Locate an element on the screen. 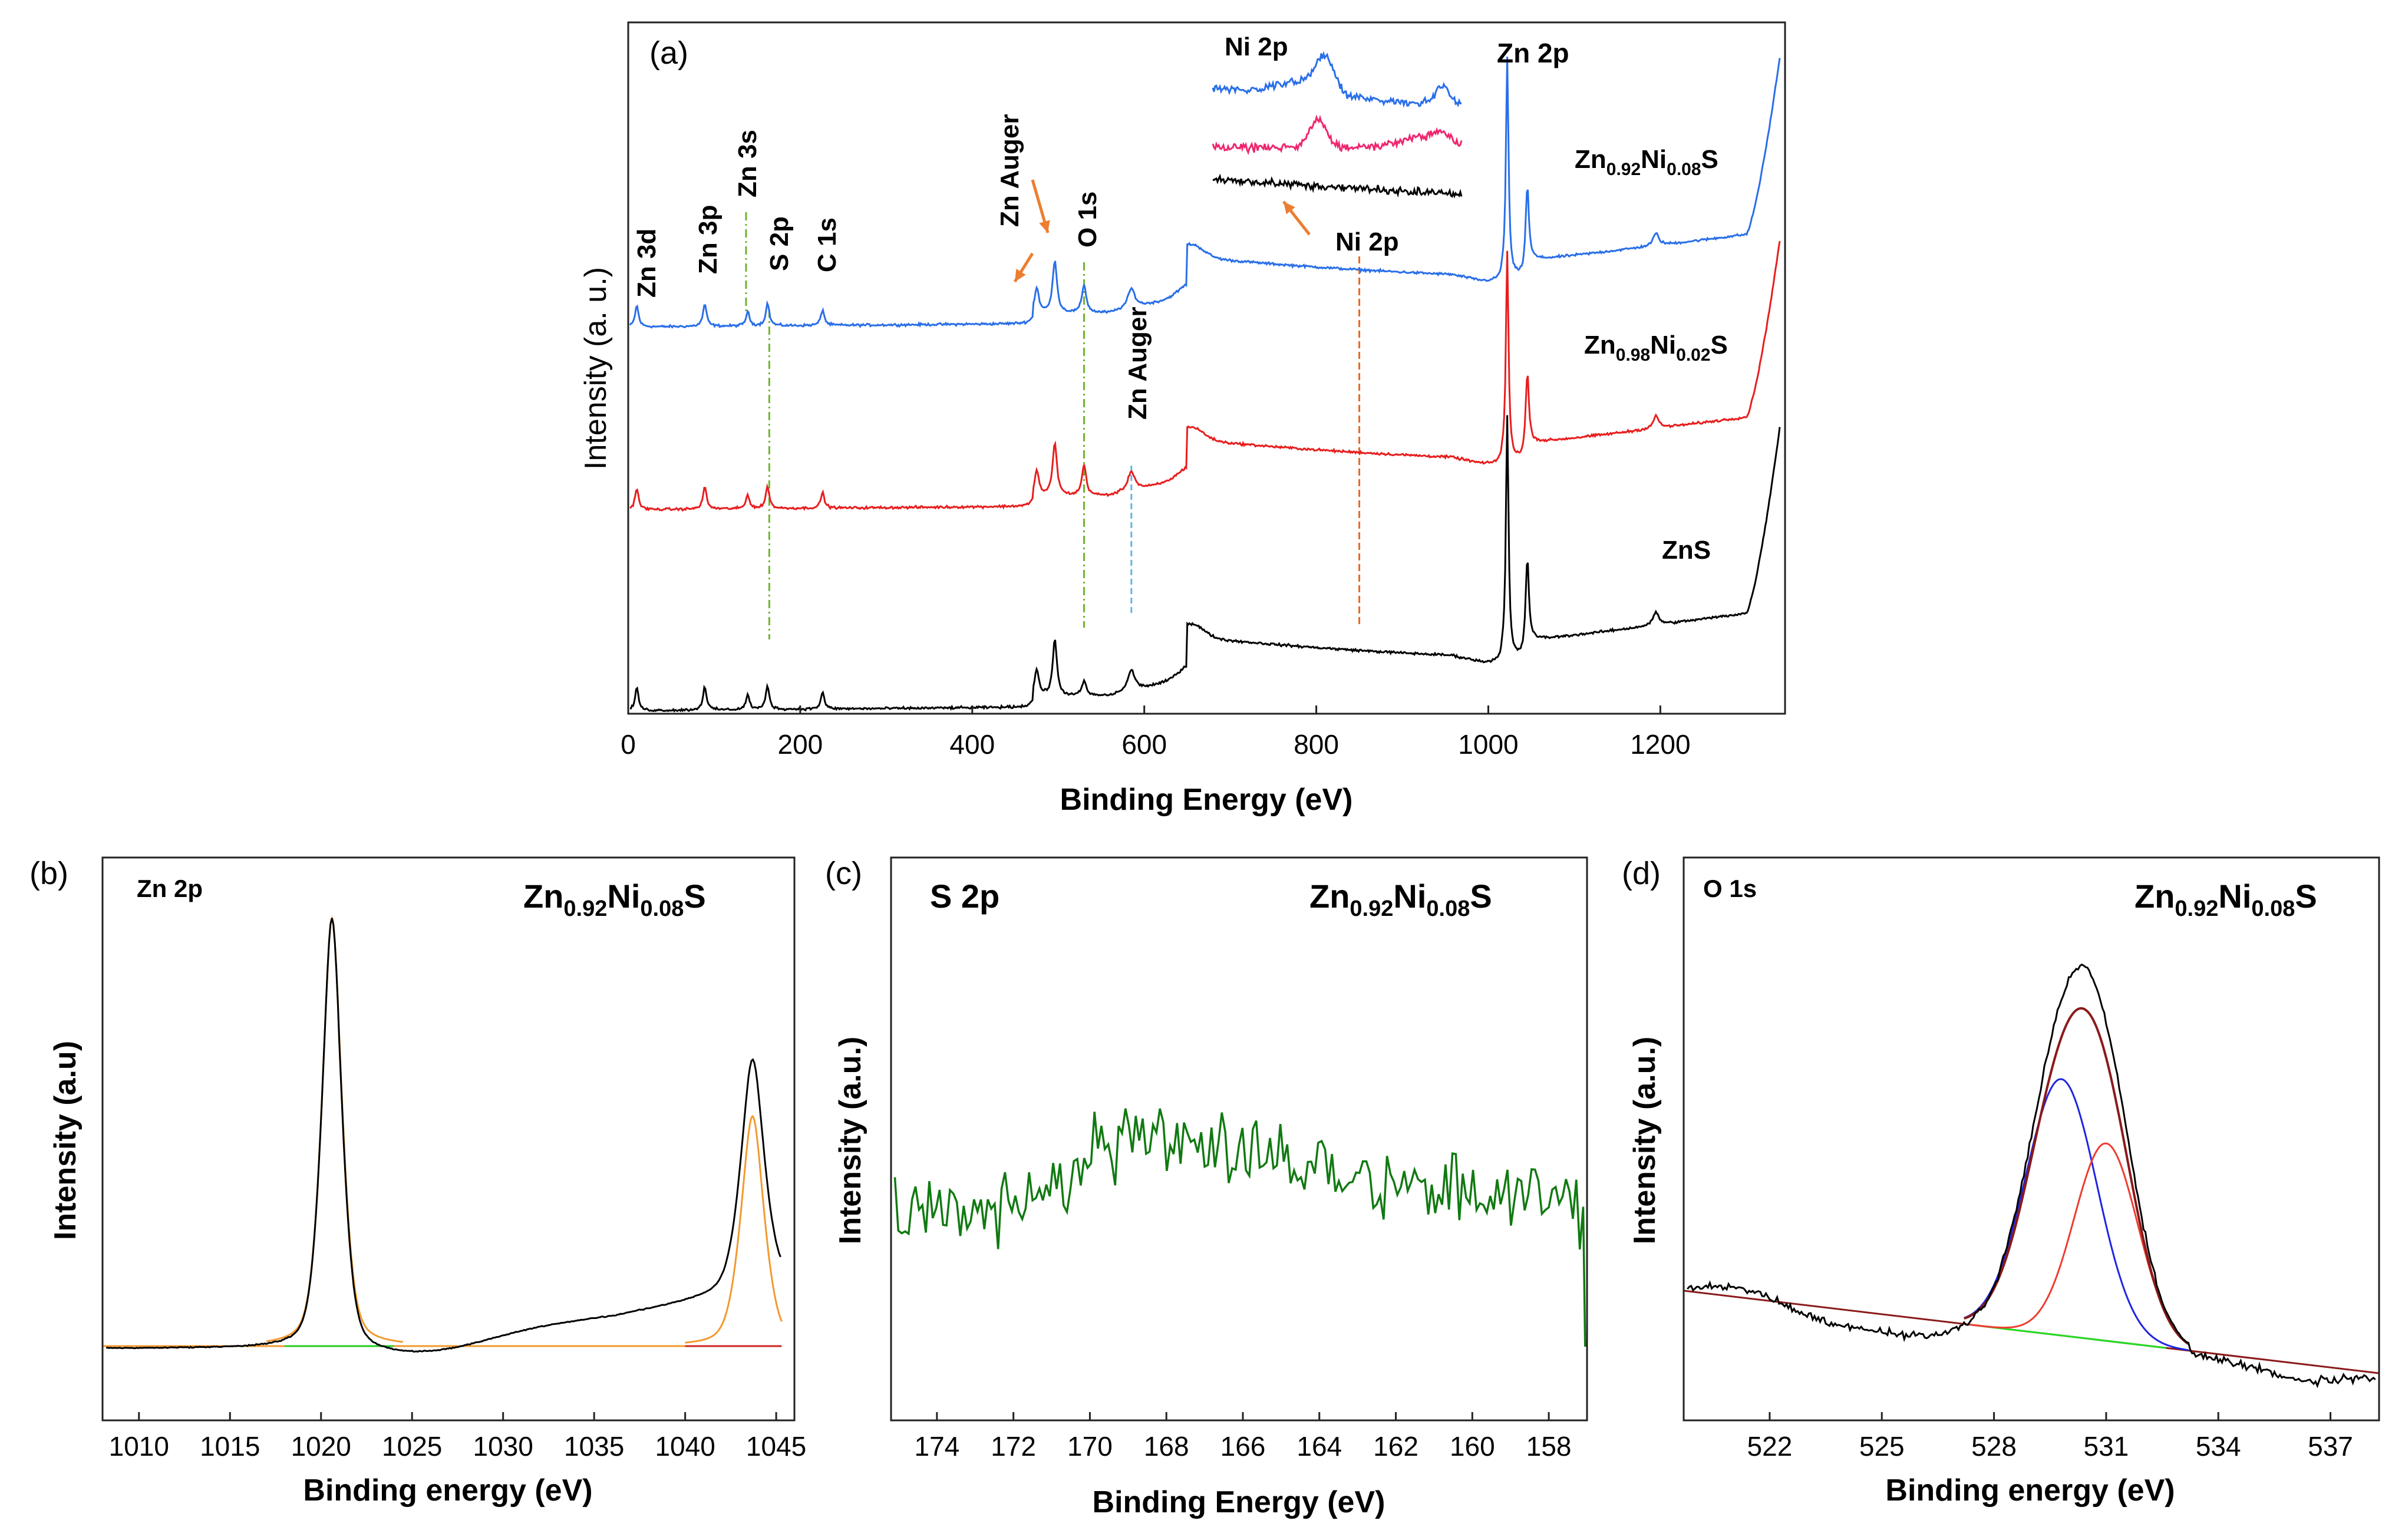 Image resolution: width=2405 pixels, height=1540 pixels. panel-a-arrows is located at coordinates (1162, 231).